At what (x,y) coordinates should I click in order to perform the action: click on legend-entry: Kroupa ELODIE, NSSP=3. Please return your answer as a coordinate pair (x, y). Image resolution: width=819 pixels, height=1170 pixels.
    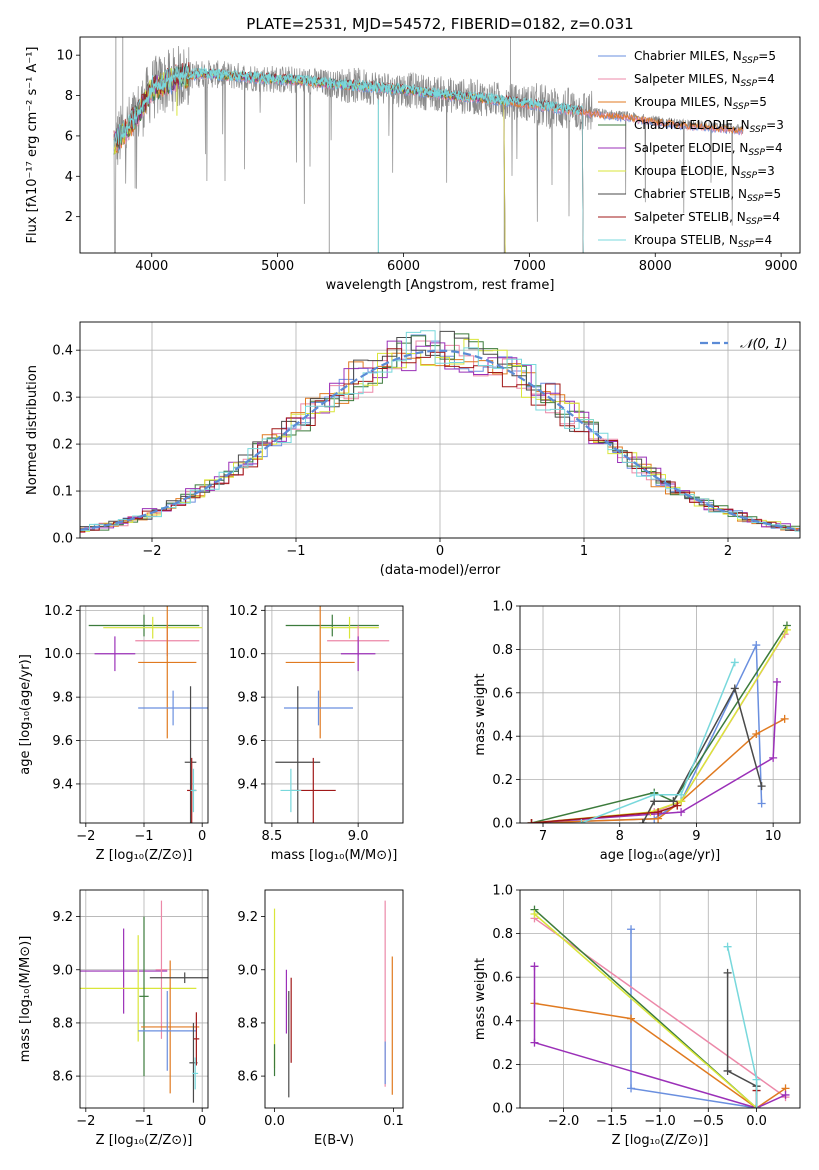
    Looking at the image, I should click on (704, 172).